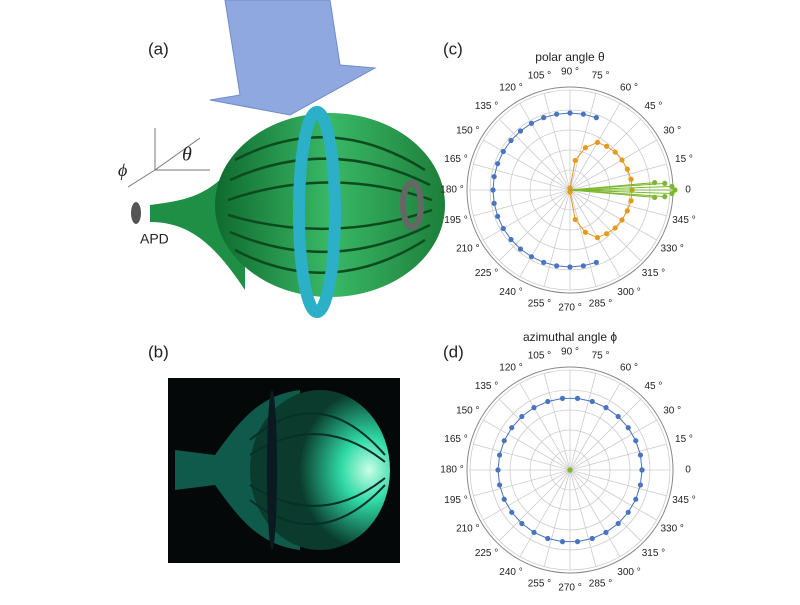  I want to click on chart-title: polar angle θ, so click(570, 57).